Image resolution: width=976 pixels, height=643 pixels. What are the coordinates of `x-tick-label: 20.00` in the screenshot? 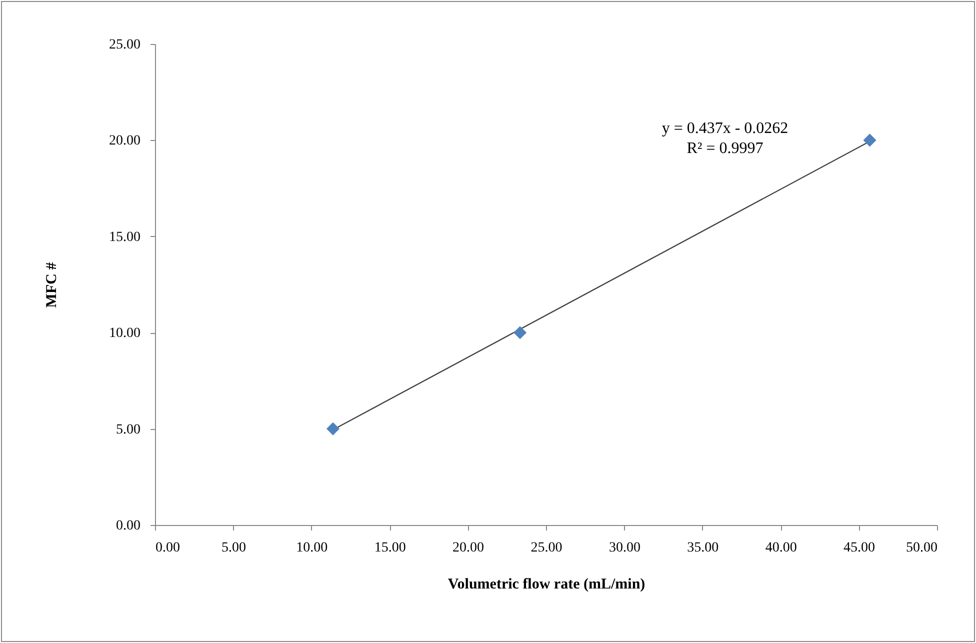 It's located at (468, 548).